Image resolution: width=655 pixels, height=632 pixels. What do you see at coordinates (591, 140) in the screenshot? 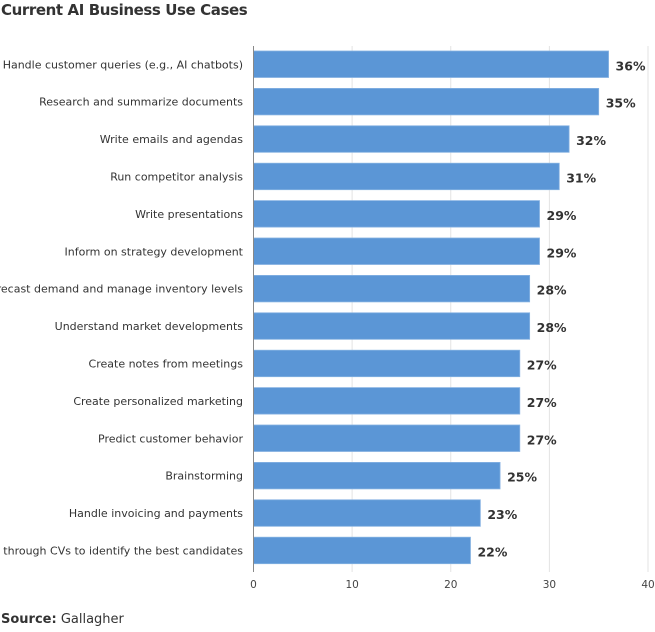
I see `data-label: 32%` at bounding box center [591, 140].